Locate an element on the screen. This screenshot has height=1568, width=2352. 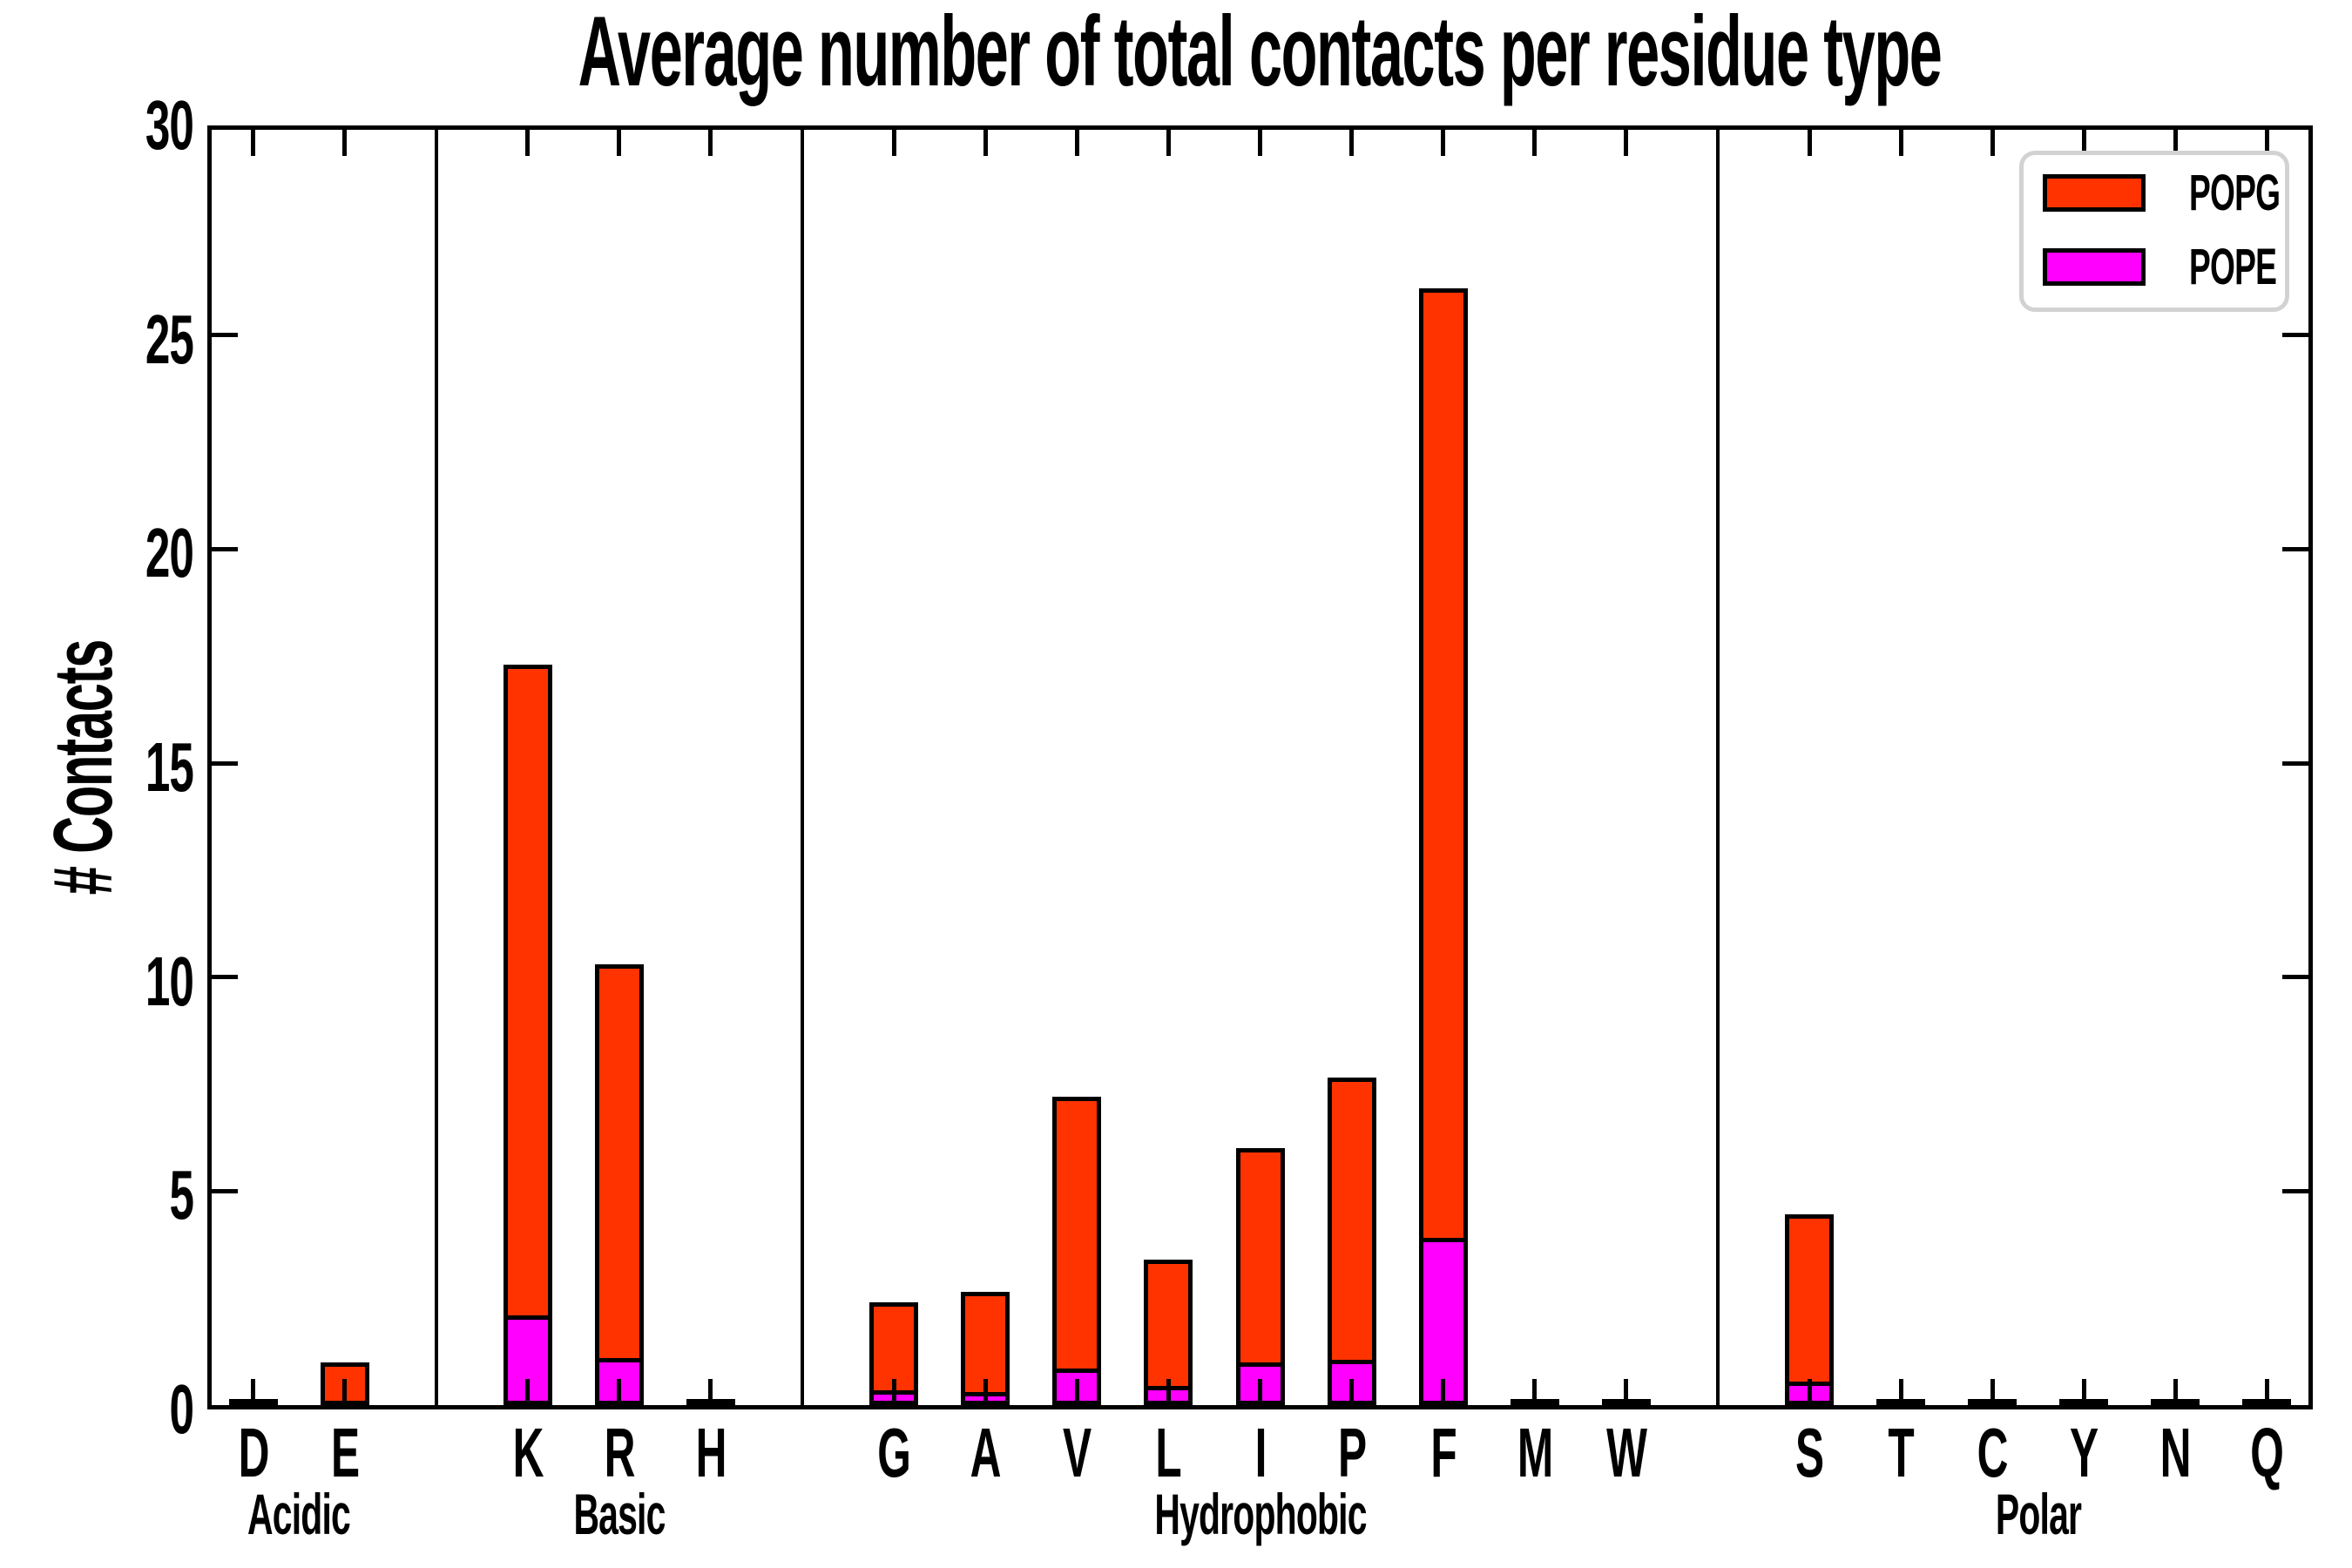
group-label-basic: Basic is located at coordinates (619, 1514).